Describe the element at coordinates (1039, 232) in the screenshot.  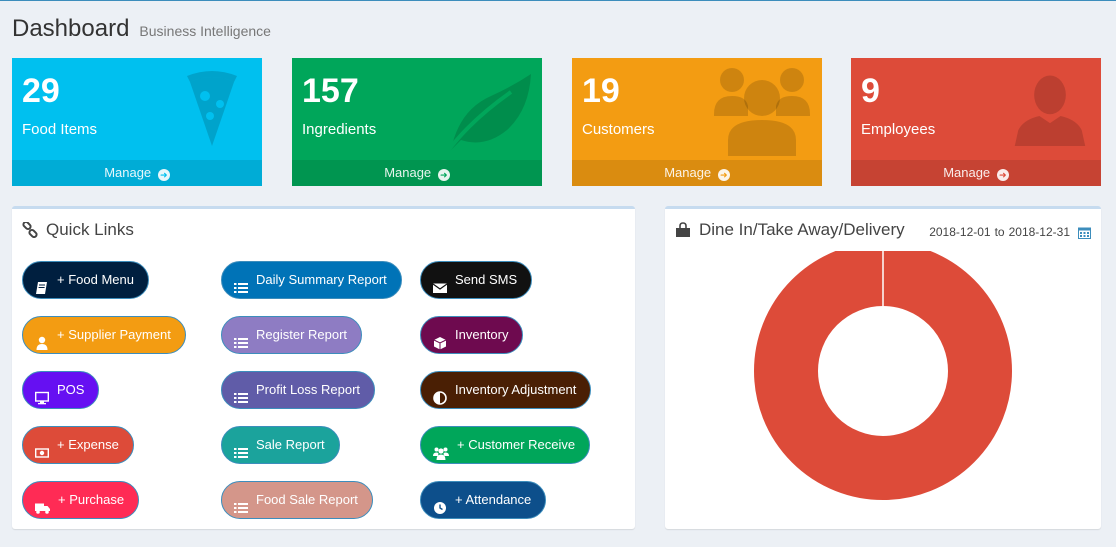
I see `date-to: 2018-12-31` at that location.